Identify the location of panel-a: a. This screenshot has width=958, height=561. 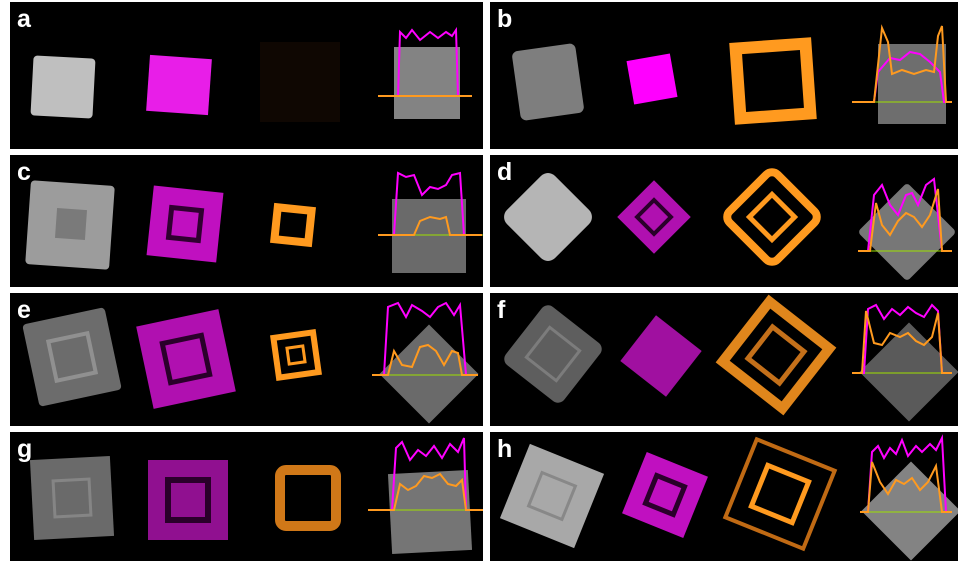
(246, 75).